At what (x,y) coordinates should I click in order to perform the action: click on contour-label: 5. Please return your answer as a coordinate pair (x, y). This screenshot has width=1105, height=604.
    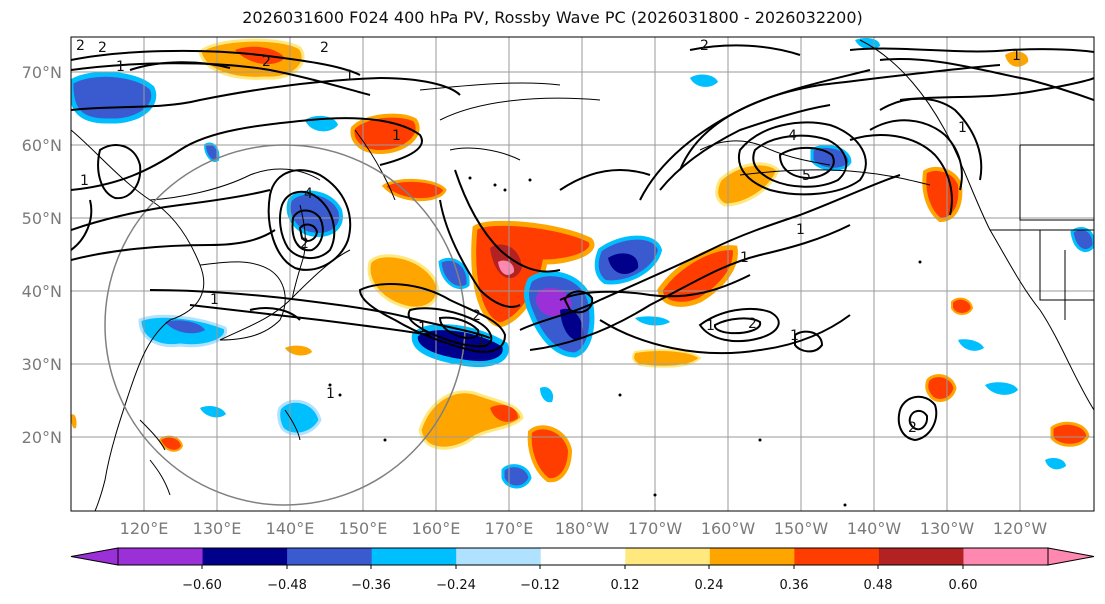
    Looking at the image, I should click on (806, 176).